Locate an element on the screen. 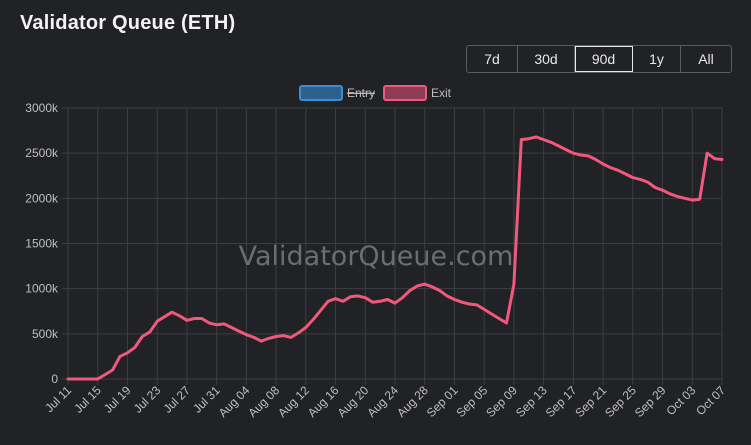 The height and width of the screenshot is (445, 751). y-tick-label: 2500k is located at coordinates (42, 153).